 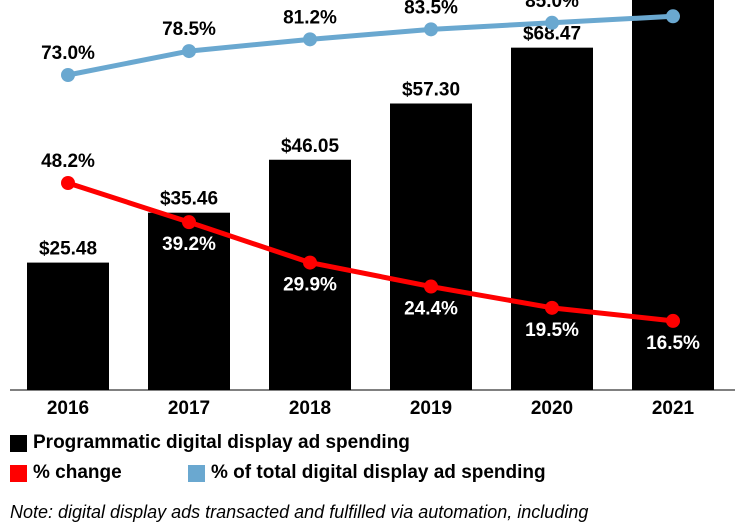 What do you see at coordinates (673, 2) in the screenshot?
I see `share-point-label: 86.5%` at bounding box center [673, 2].